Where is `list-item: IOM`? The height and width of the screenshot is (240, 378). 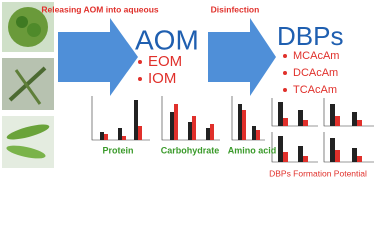
list-item: IOM is located at coordinates (162, 78).